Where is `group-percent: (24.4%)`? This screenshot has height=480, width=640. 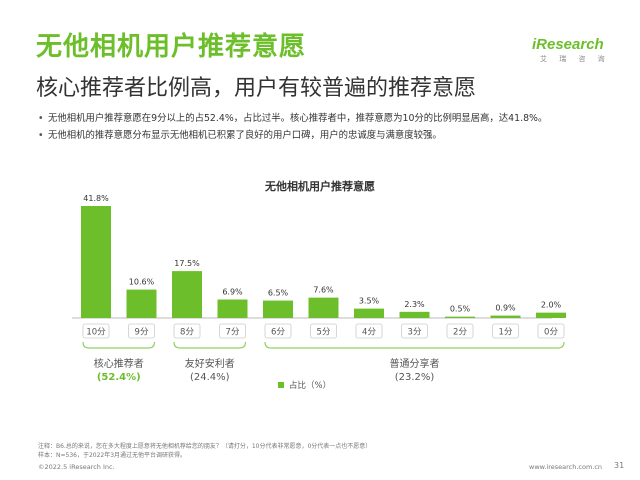 group-percent: (24.4%) is located at coordinates (209, 377).